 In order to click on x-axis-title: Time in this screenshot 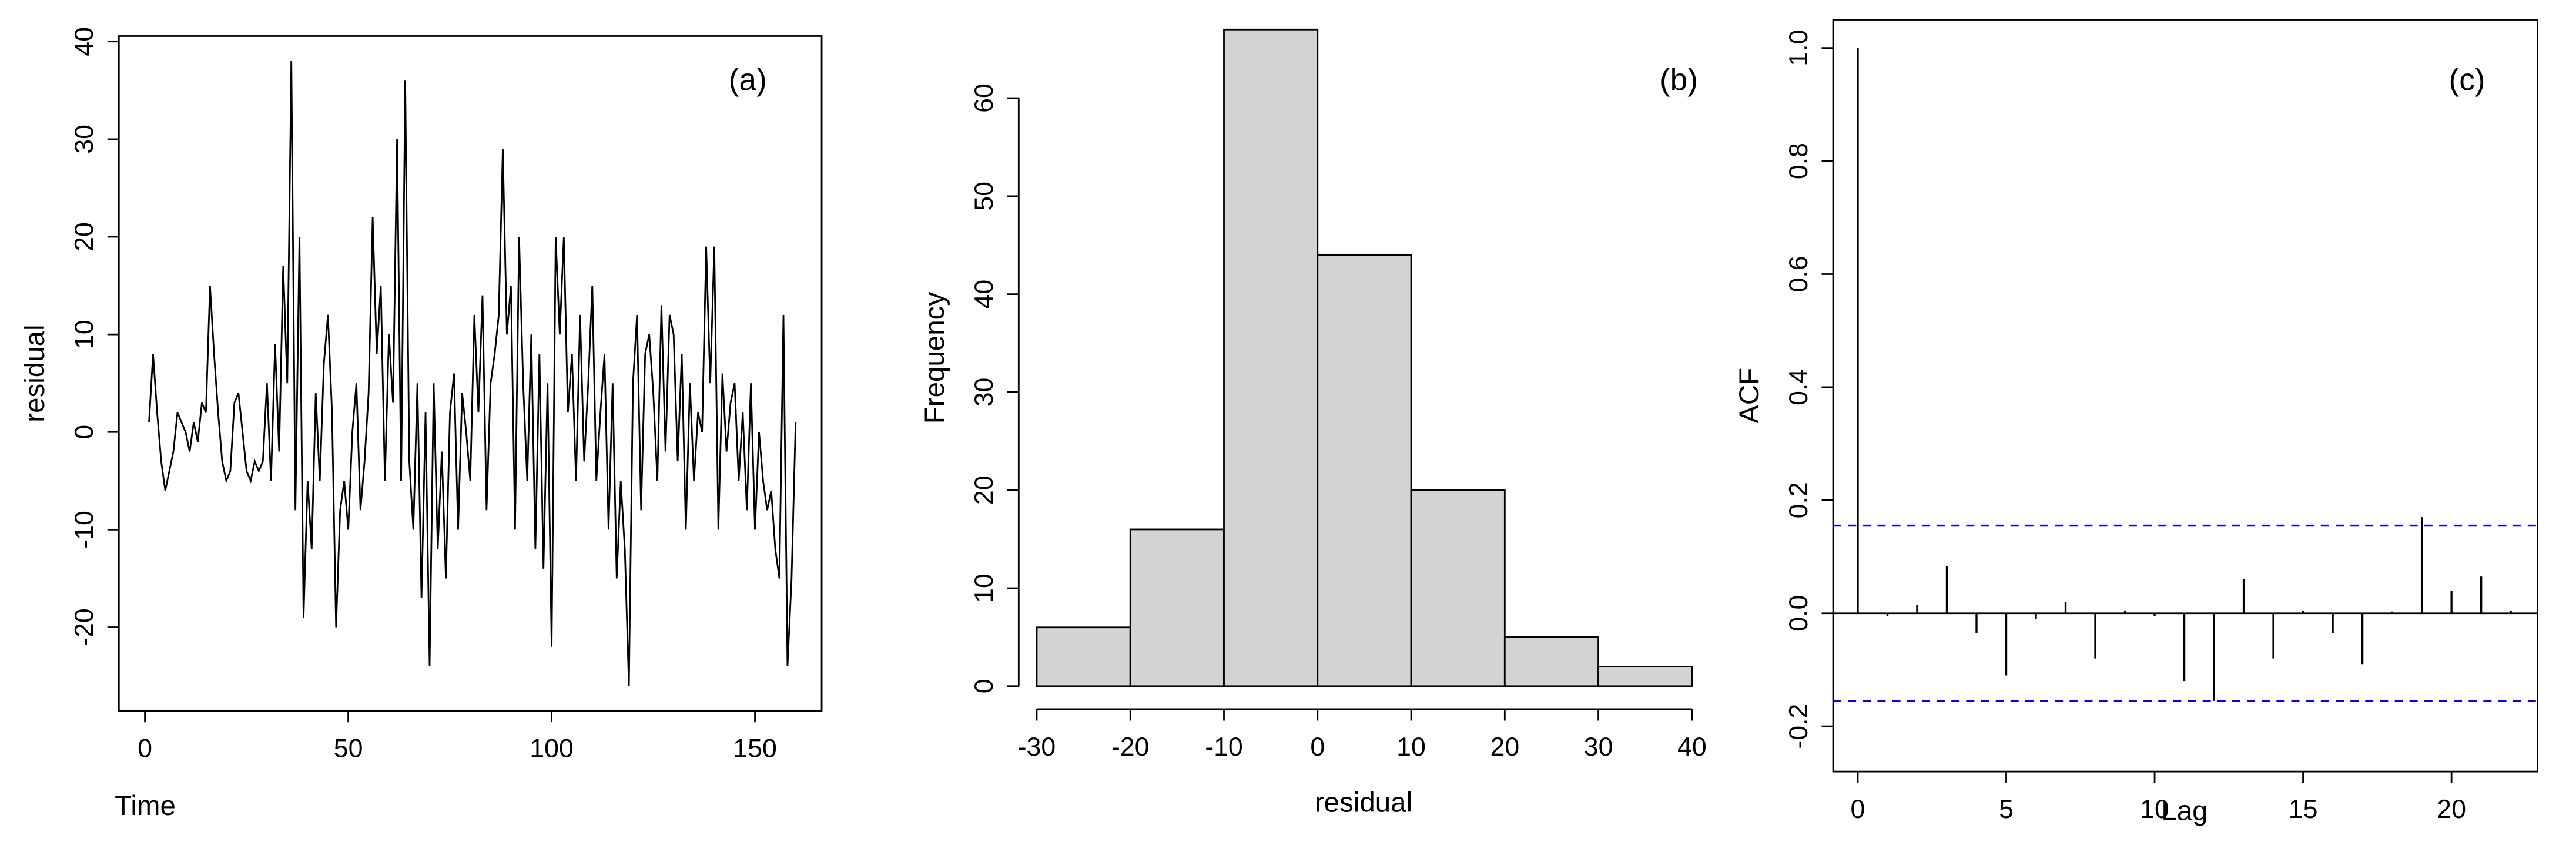, I will do `click(145, 806)`.